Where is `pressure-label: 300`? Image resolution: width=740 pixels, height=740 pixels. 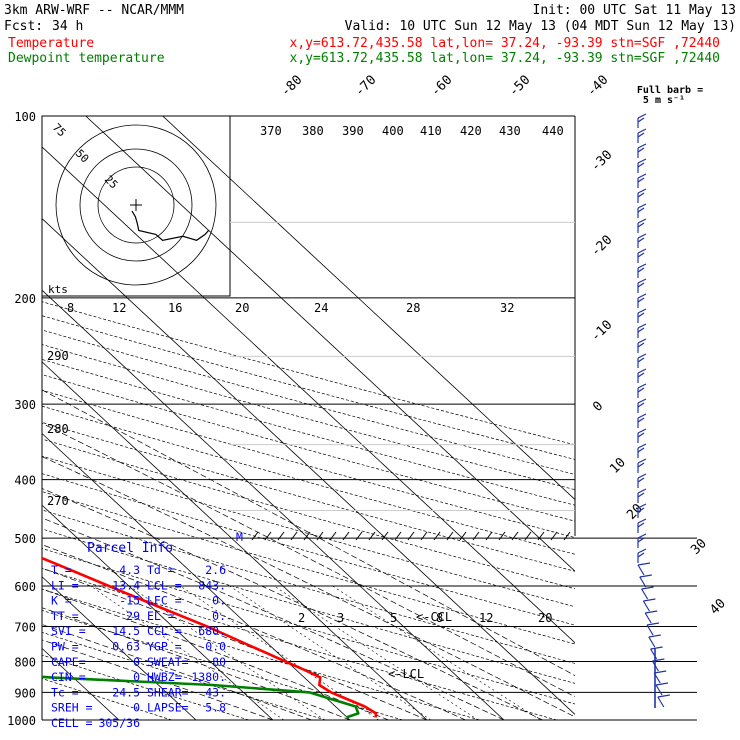
pressure-label: 300 is located at coordinates (25, 405).